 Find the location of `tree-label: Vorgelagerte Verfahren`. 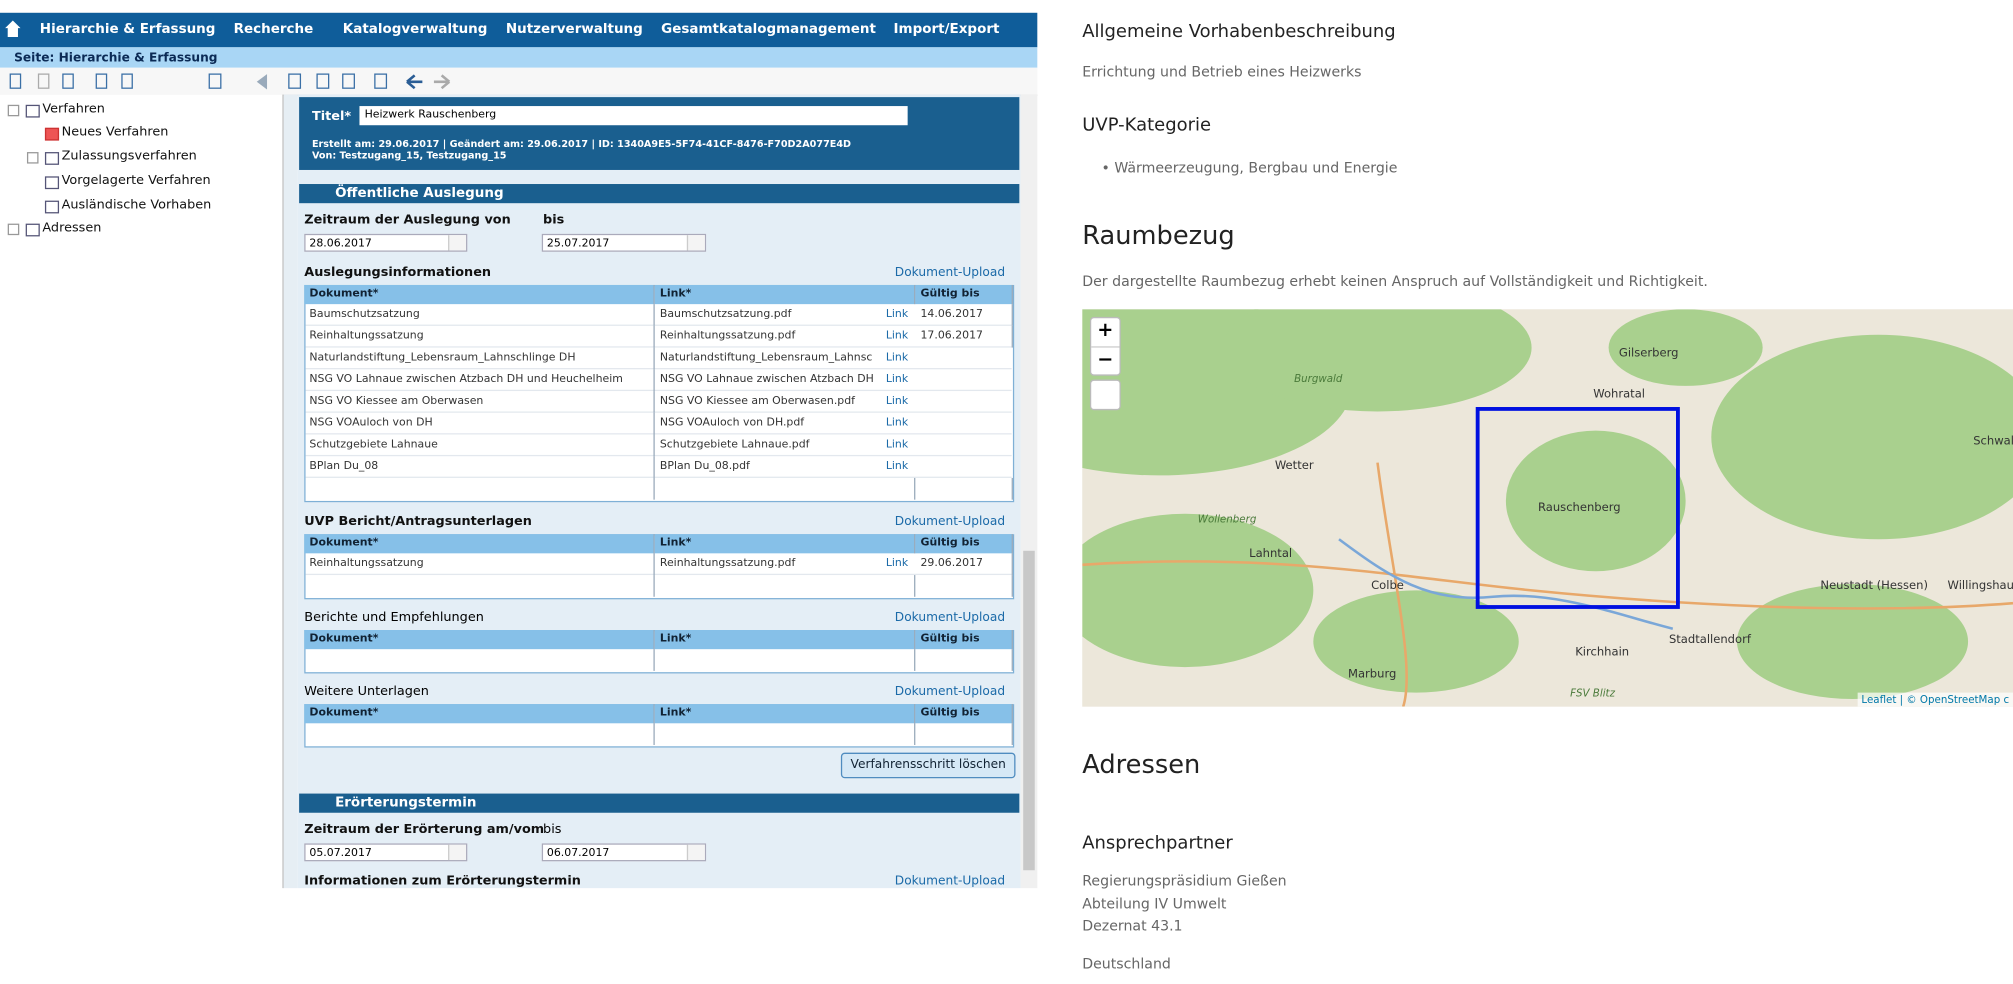

tree-label: Vorgelagerte Verfahren is located at coordinates (136, 180).